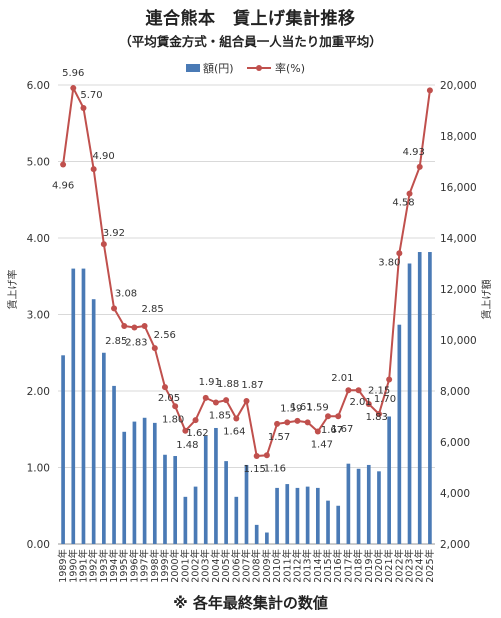 This screenshot has height=618, width=501. I want to click on x-tick-label: 2016年, so click(338, 566).